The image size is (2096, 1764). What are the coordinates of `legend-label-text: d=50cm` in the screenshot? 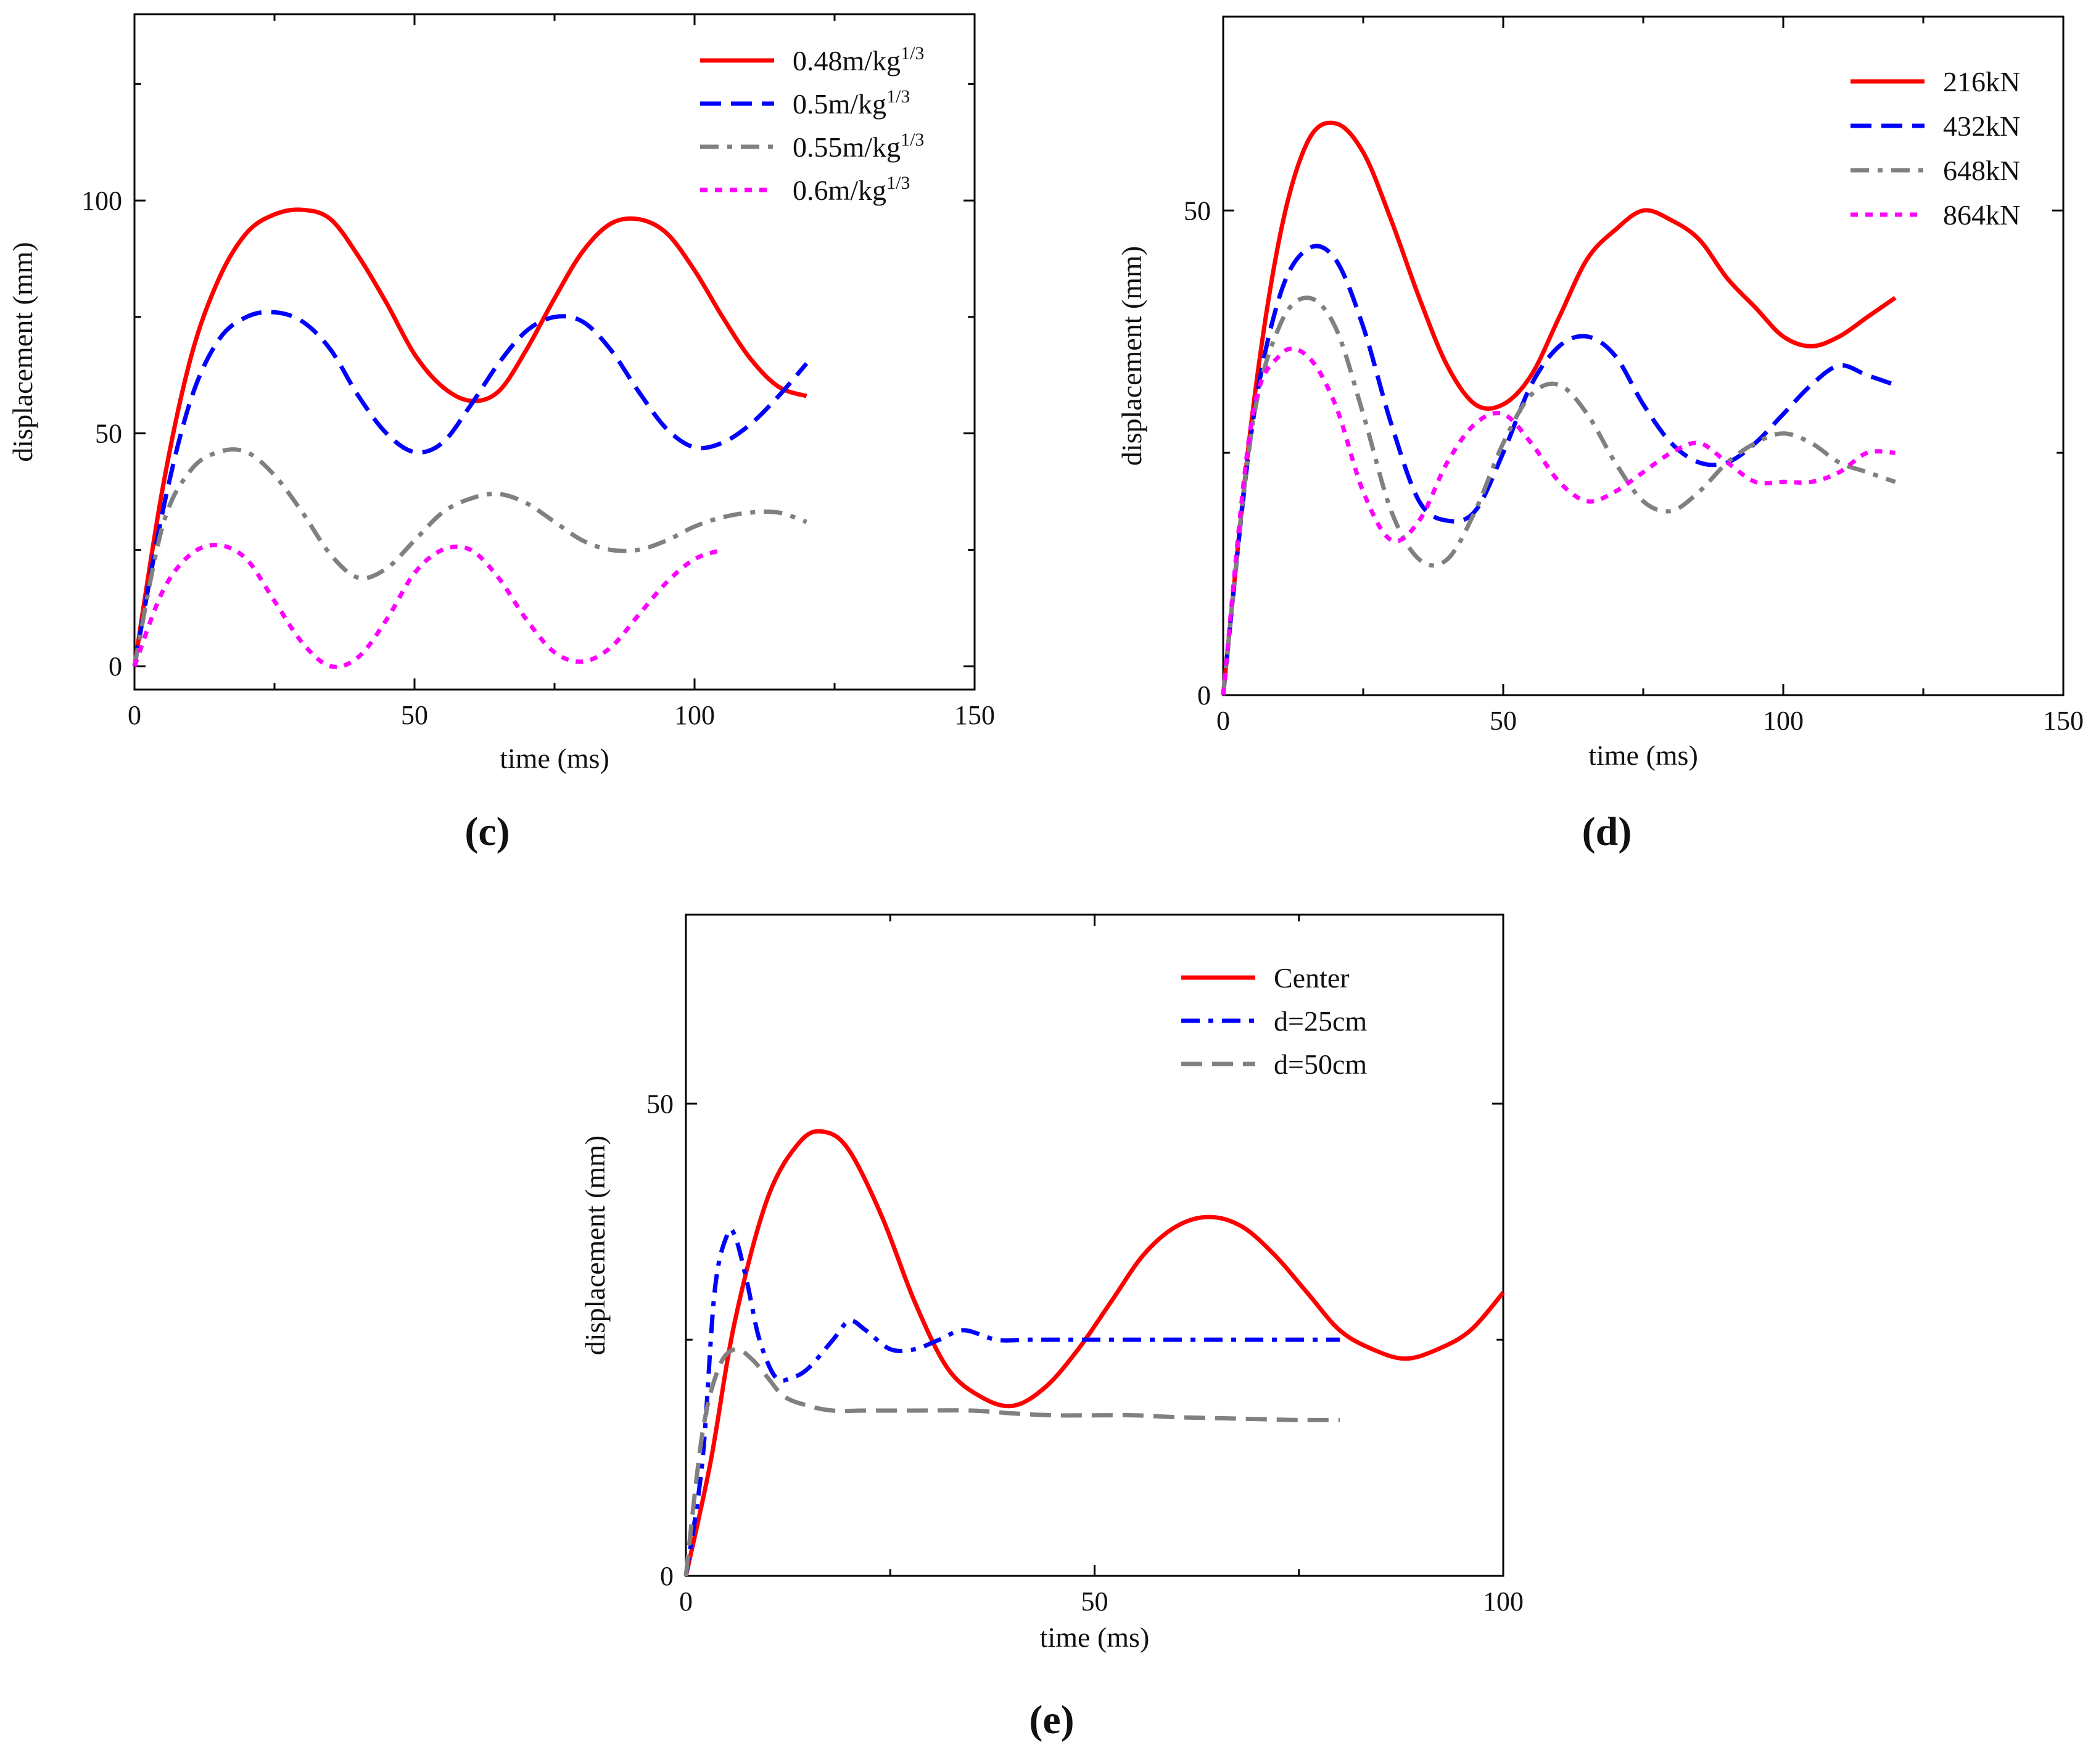 It's located at (1320, 1064).